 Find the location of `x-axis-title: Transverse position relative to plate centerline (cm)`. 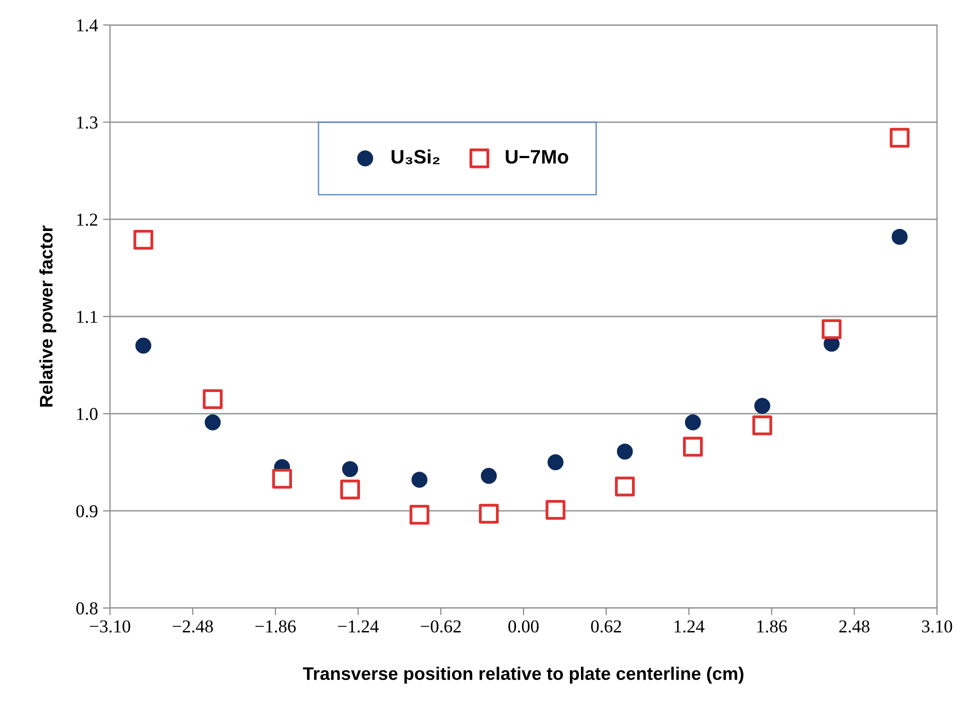

x-axis-title: Transverse position relative to plate centerline (cm) is located at coordinates (523, 675).